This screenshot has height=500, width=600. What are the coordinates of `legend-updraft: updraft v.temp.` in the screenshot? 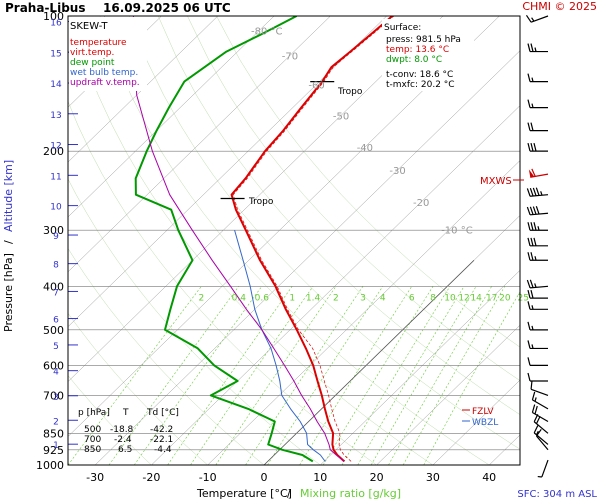 It's located at (105, 83).